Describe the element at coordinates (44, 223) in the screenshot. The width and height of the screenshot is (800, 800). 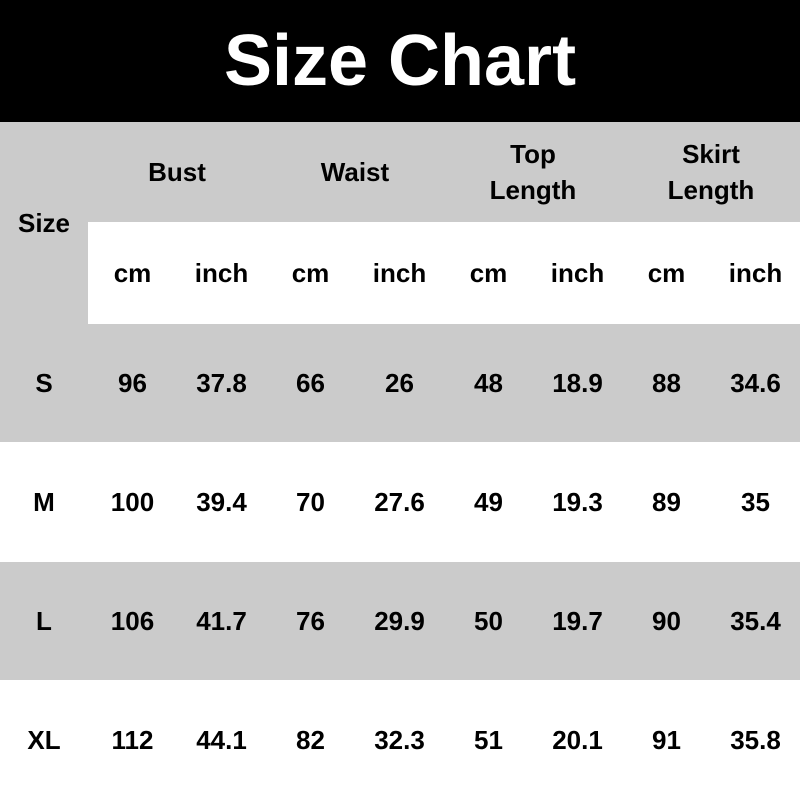
I see `size-header: Size` at that location.